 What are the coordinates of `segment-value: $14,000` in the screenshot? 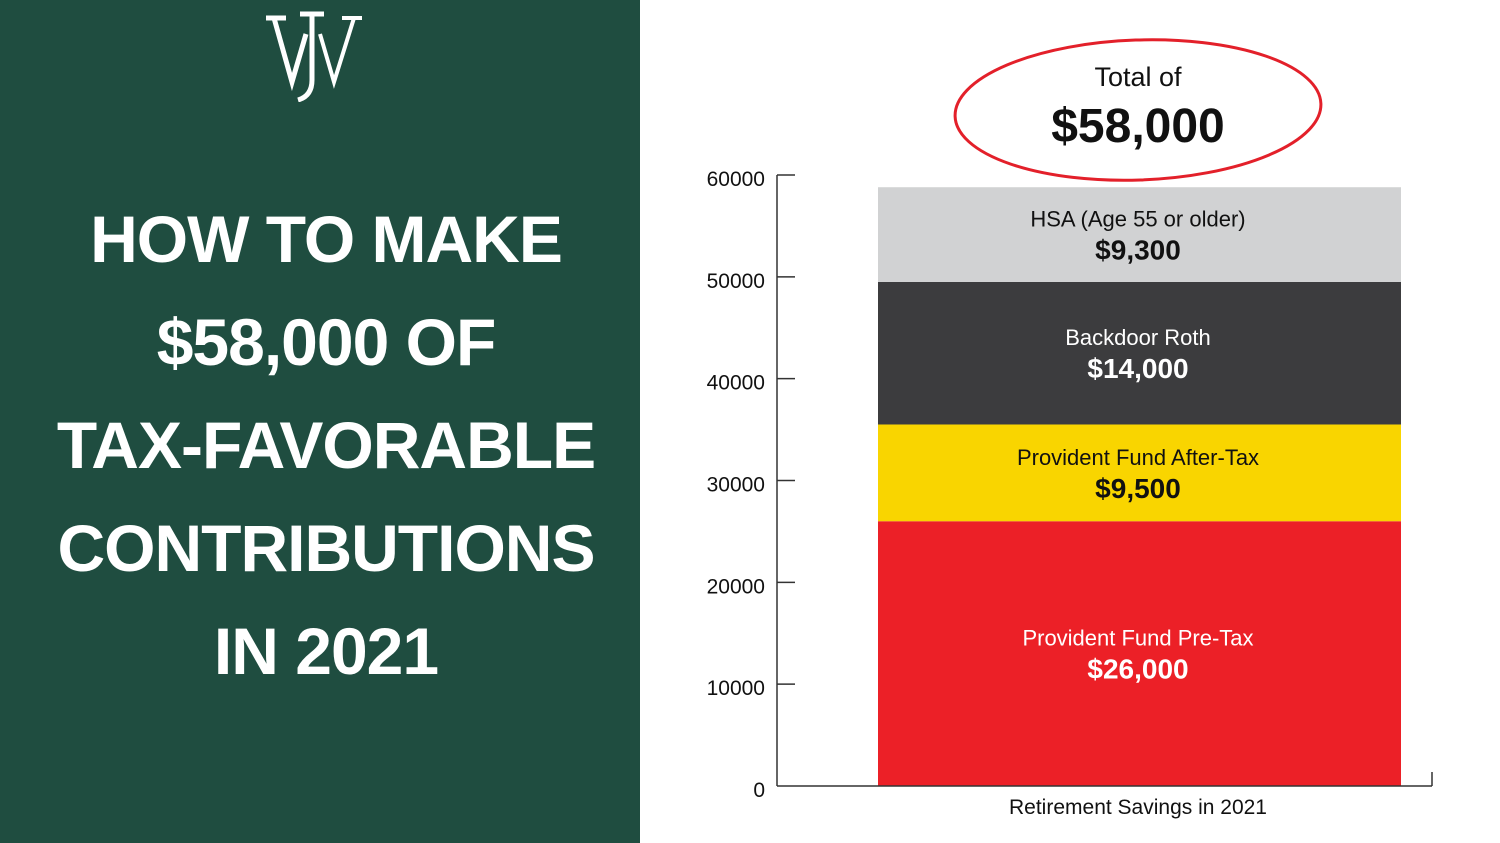 It's located at (1137, 368).